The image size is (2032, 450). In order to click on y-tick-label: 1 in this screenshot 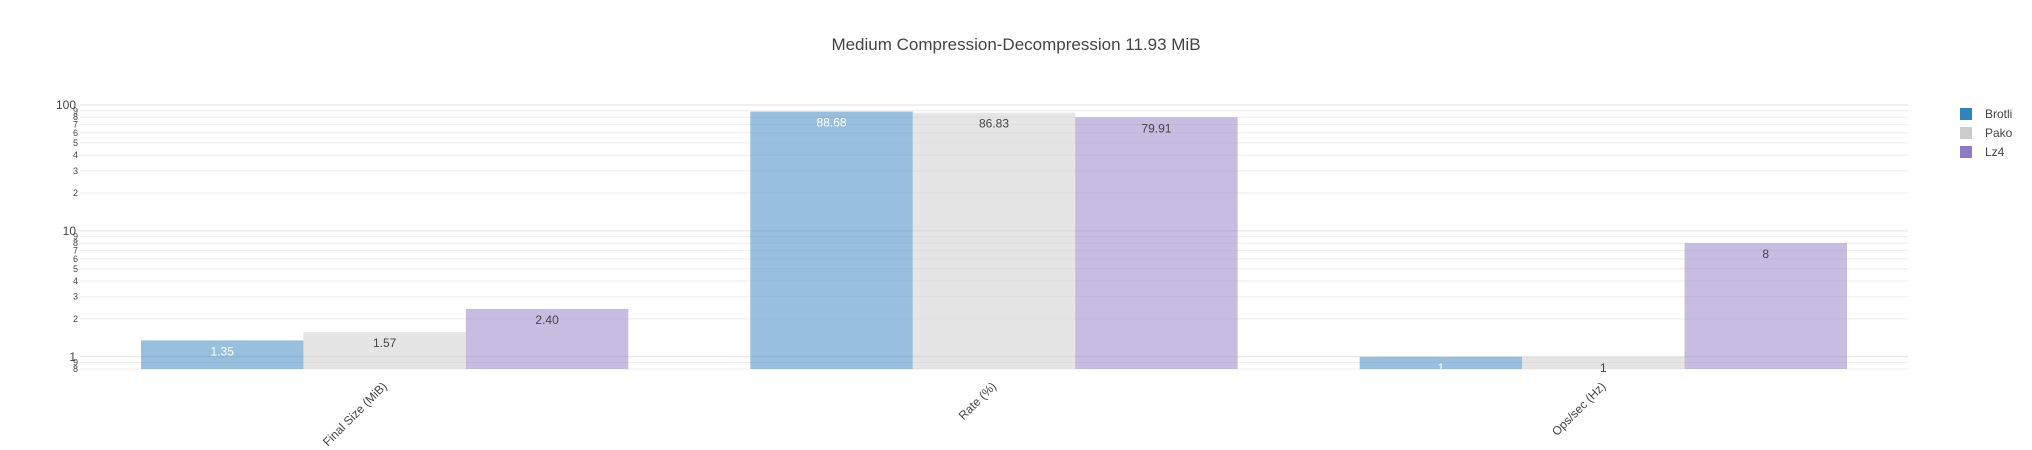, I will do `click(72, 357)`.